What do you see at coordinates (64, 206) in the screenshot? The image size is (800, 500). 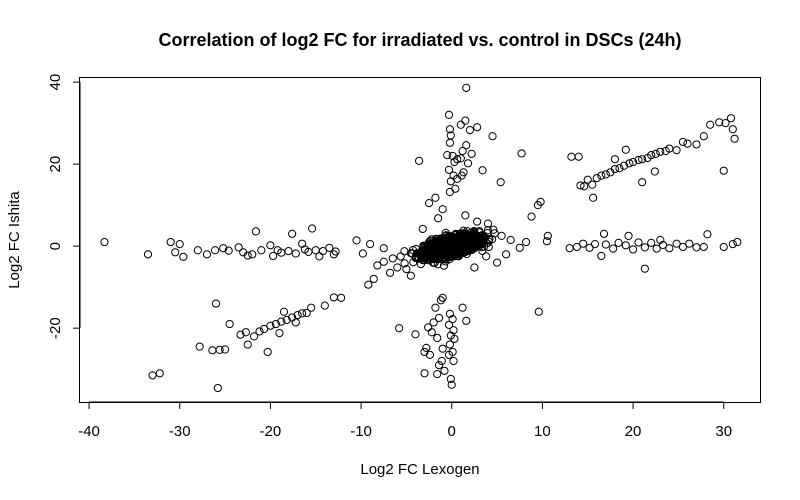 I see `y-axis: -20 0 20 40` at bounding box center [64, 206].